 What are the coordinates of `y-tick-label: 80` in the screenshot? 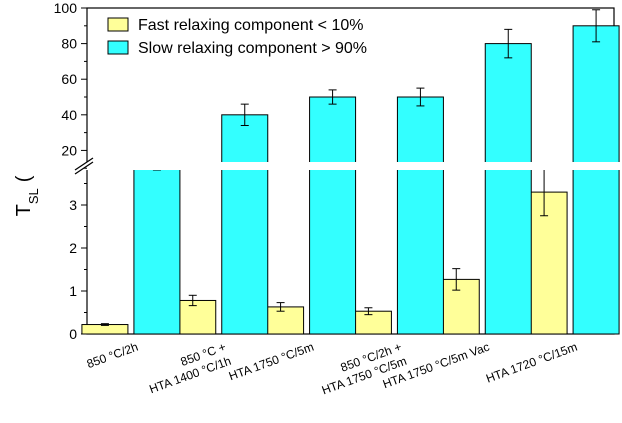 It's located at (69, 44).